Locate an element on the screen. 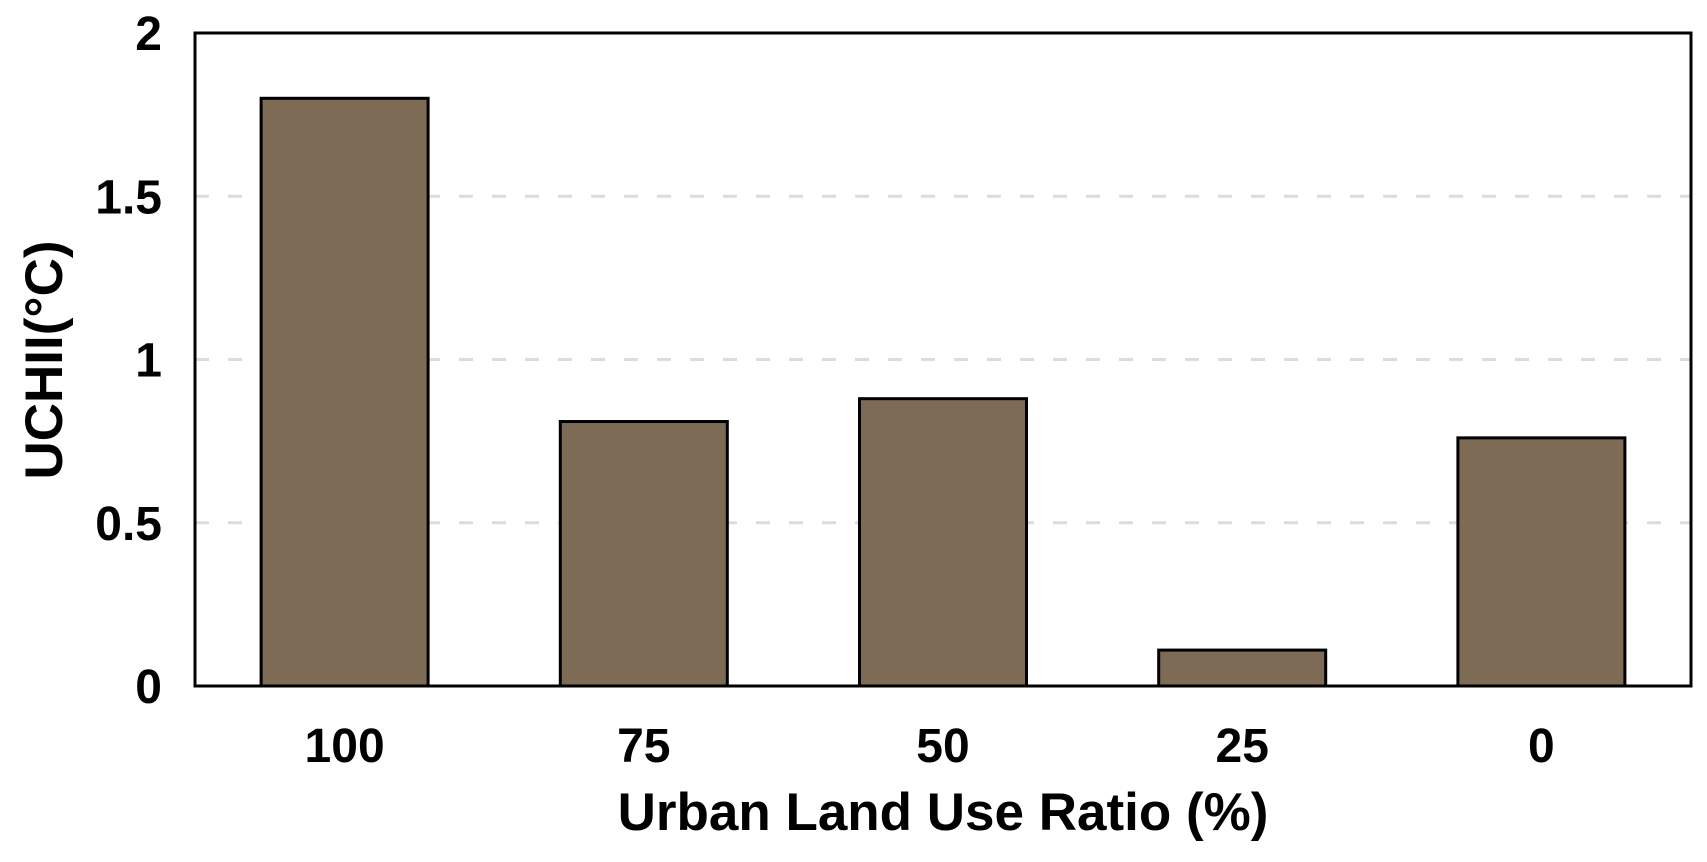 The width and height of the screenshot is (1707, 862). x-axis-title: Urban Land Use Ratio (%) is located at coordinates (943, 812).